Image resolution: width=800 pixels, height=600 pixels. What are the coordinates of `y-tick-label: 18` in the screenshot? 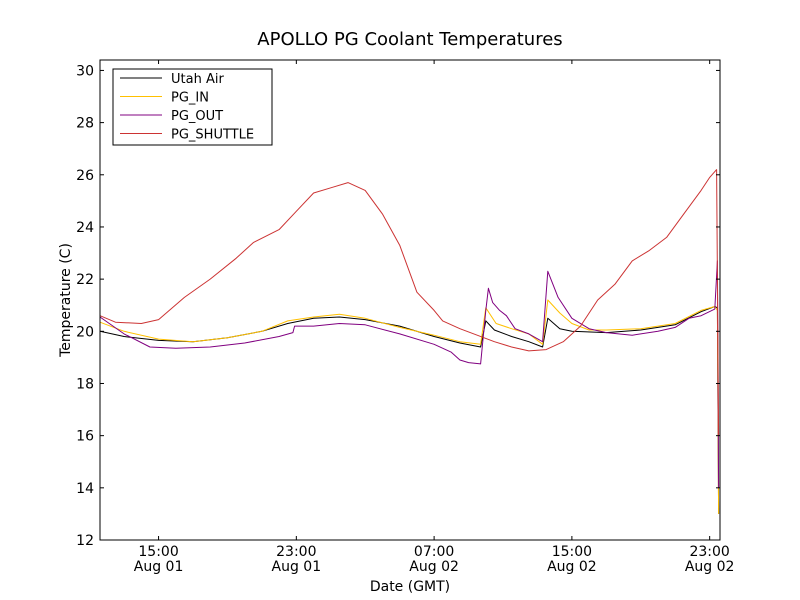 It's located at (85, 384).